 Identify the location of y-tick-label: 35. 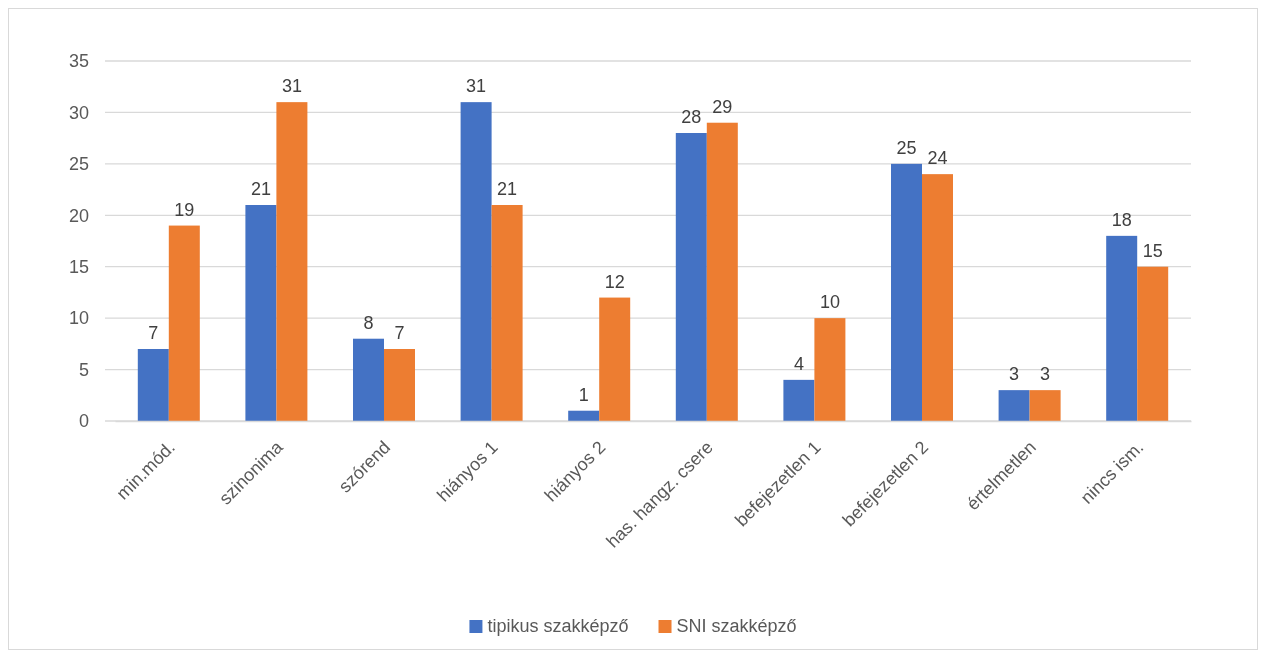
(78, 61).